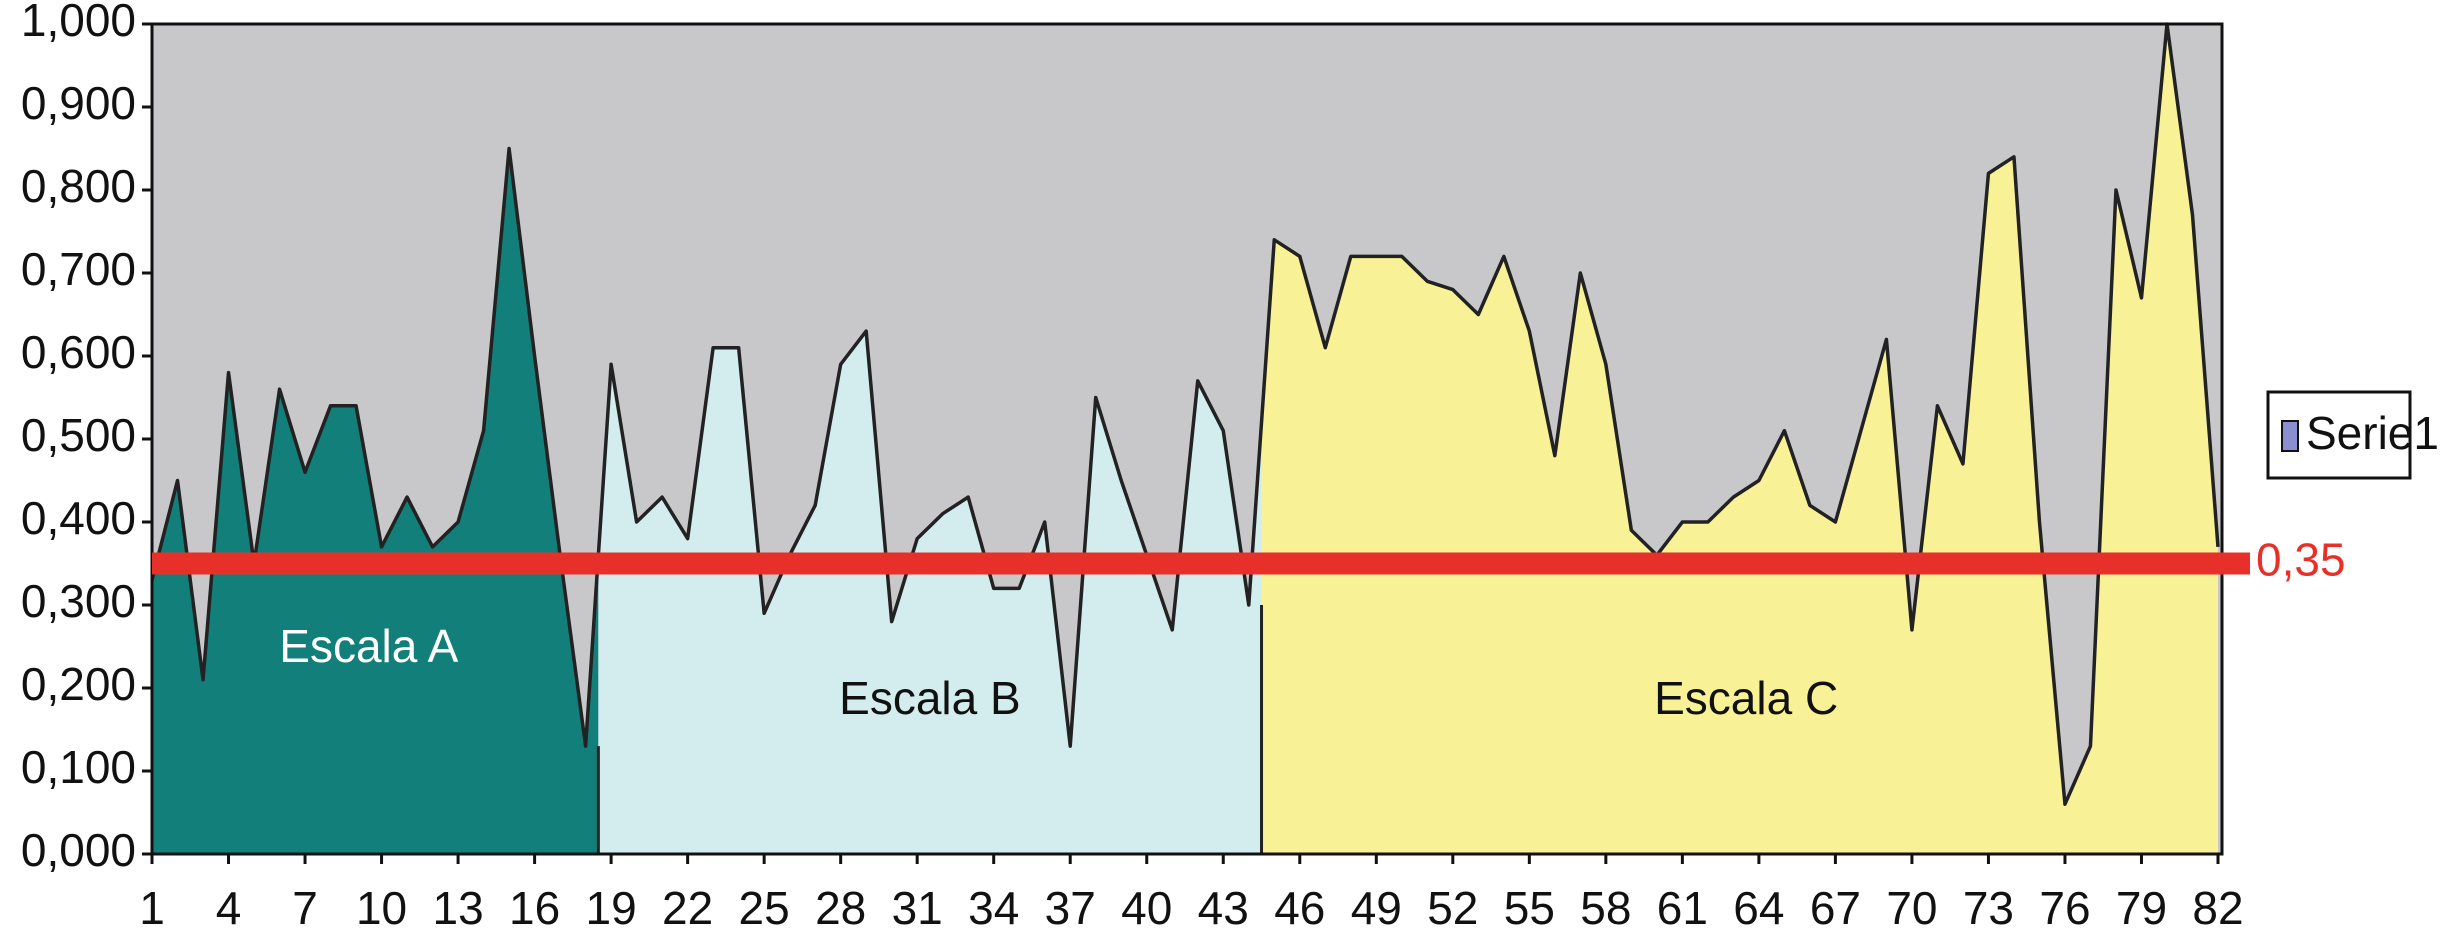 The width and height of the screenshot is (2458, 942). I want to click on y-tick-label: 0,200, so click(78, 684).